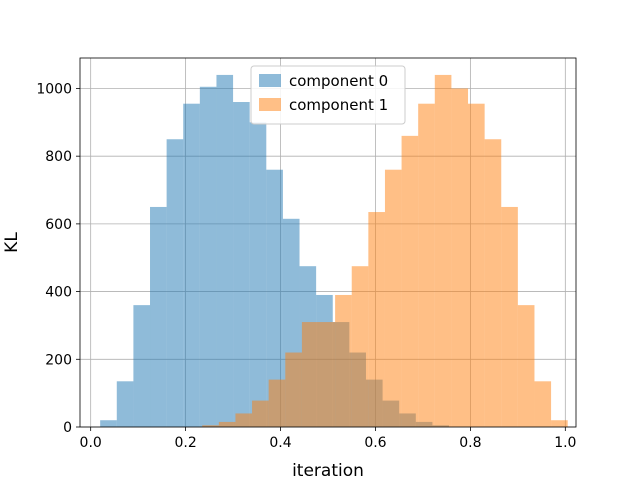 This screenshot has height=480, width=640. Describe the element at coordinates (58, 293) in the screenshot. I see `y-tick-label: 400` at that location.